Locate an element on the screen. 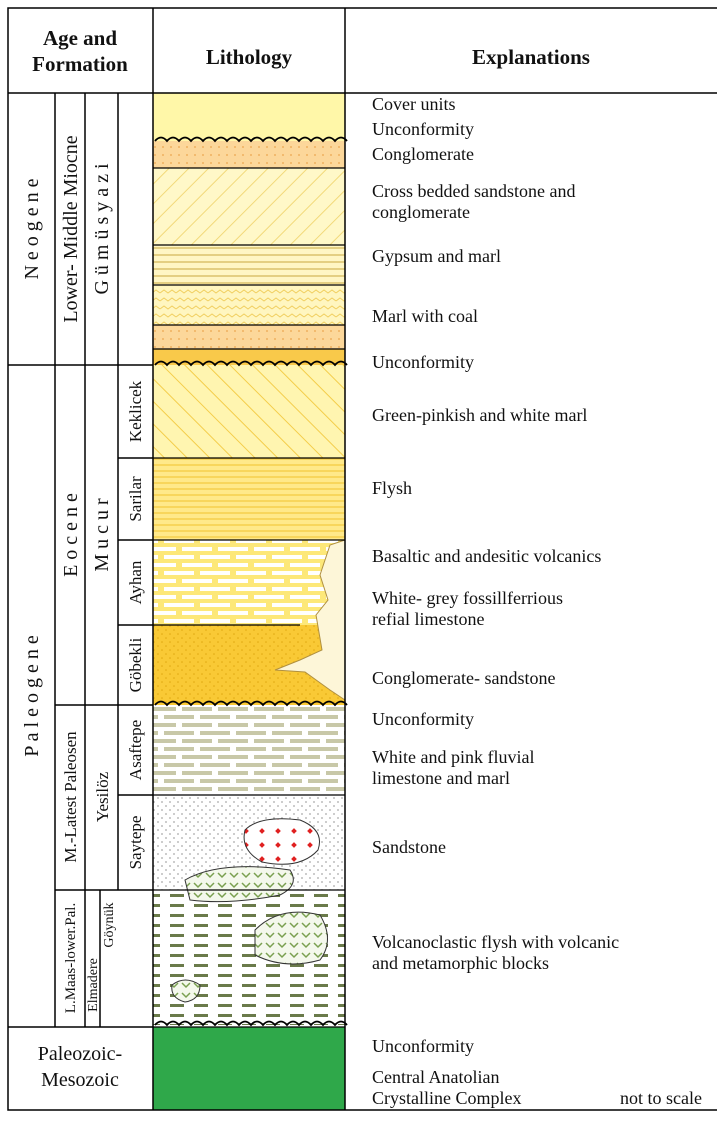 The image size is (717, 1121). formation: Elmadere is located at coordinates (93, 985).